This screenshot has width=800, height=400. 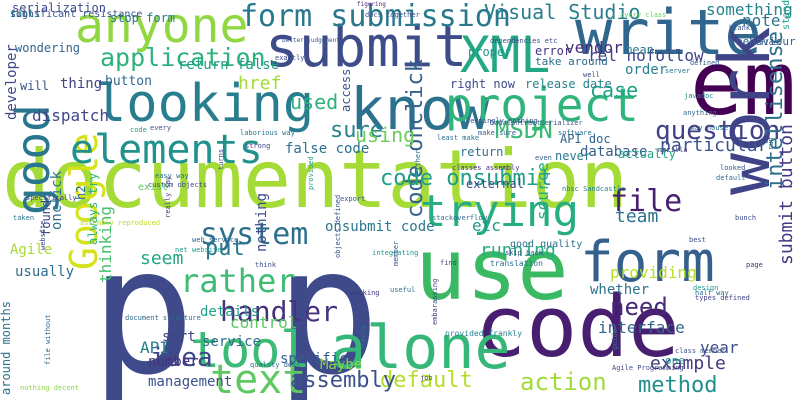 I want to click on word-tool: tool, so click(x=250, y=350).